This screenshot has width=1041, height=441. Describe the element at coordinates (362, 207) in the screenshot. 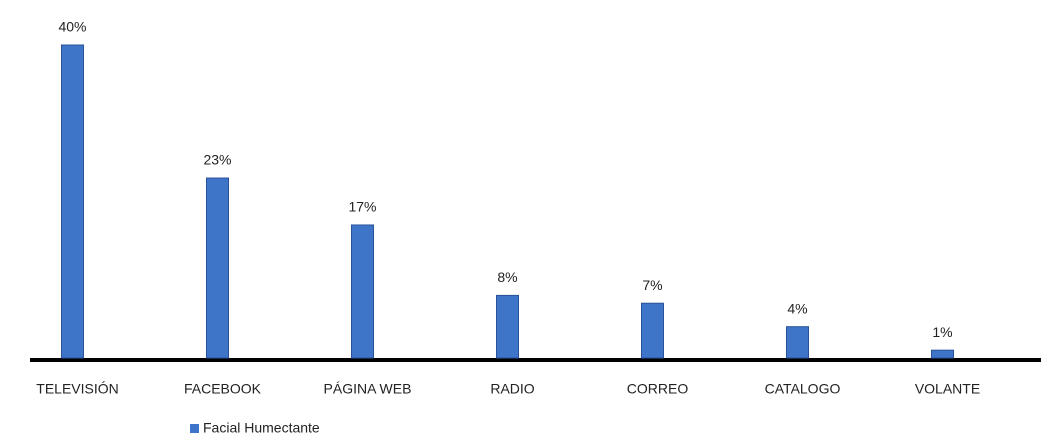

I see `value-label: 17%` at that location.